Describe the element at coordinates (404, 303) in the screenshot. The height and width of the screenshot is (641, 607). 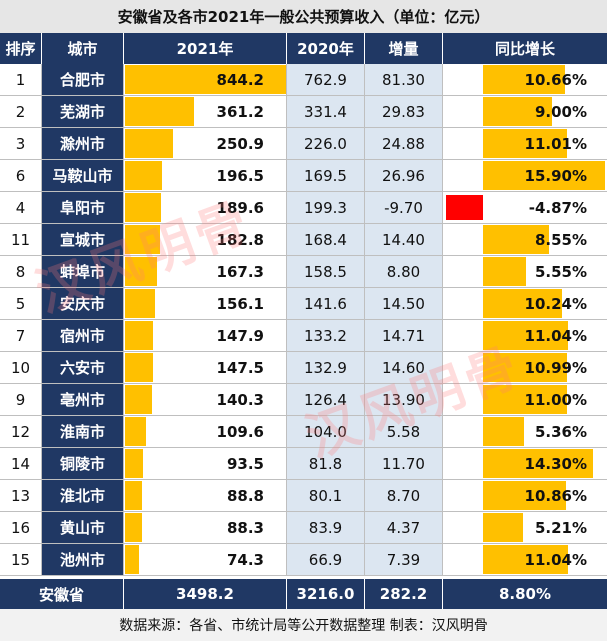
I see `increase-cell: 14.50` at that location.